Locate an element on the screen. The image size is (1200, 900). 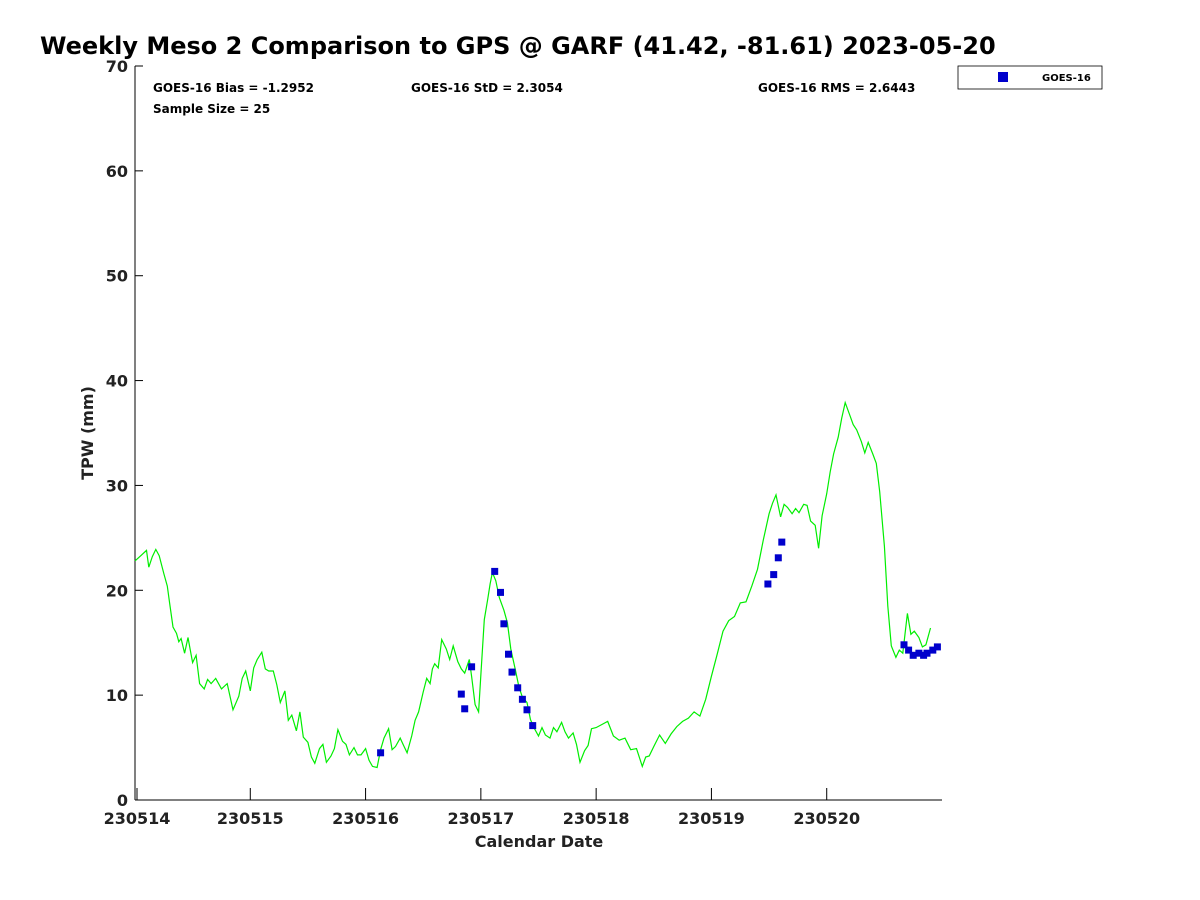
y-tick-label: 60 is located at coordinates (117, 171).